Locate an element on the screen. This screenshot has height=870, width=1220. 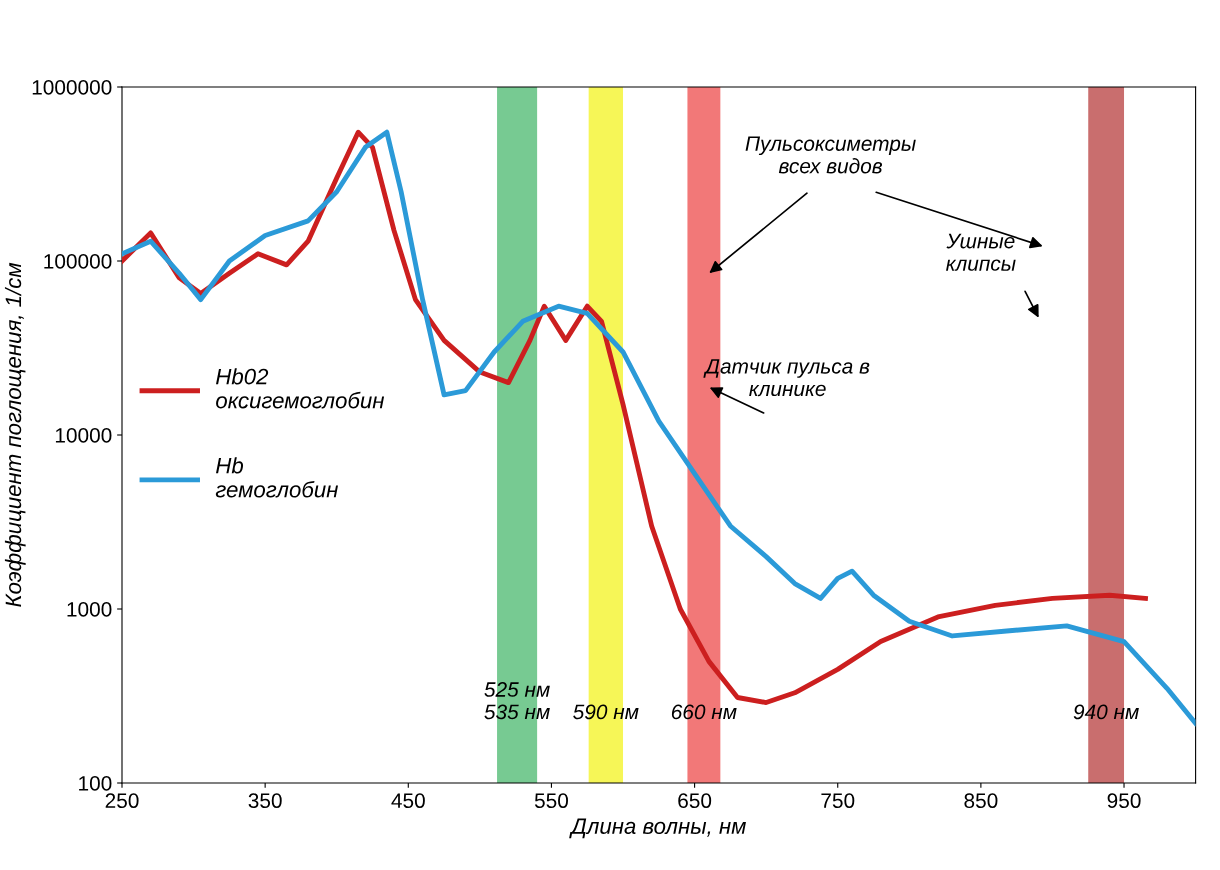
x-tick-label: 550 is located at coordinates (551, 801).